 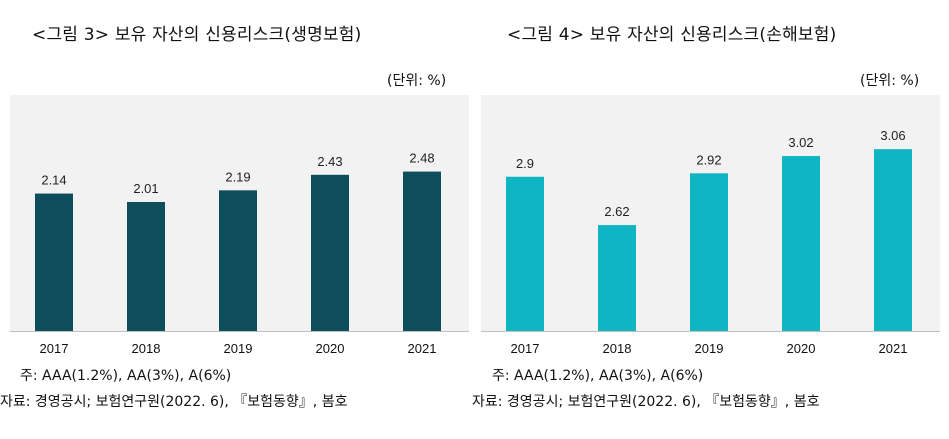 What do you see at coordinates (53, 180) in the screenshot?
I see `data-label-life-2017: 2.14` at bounding box center [53, 180].